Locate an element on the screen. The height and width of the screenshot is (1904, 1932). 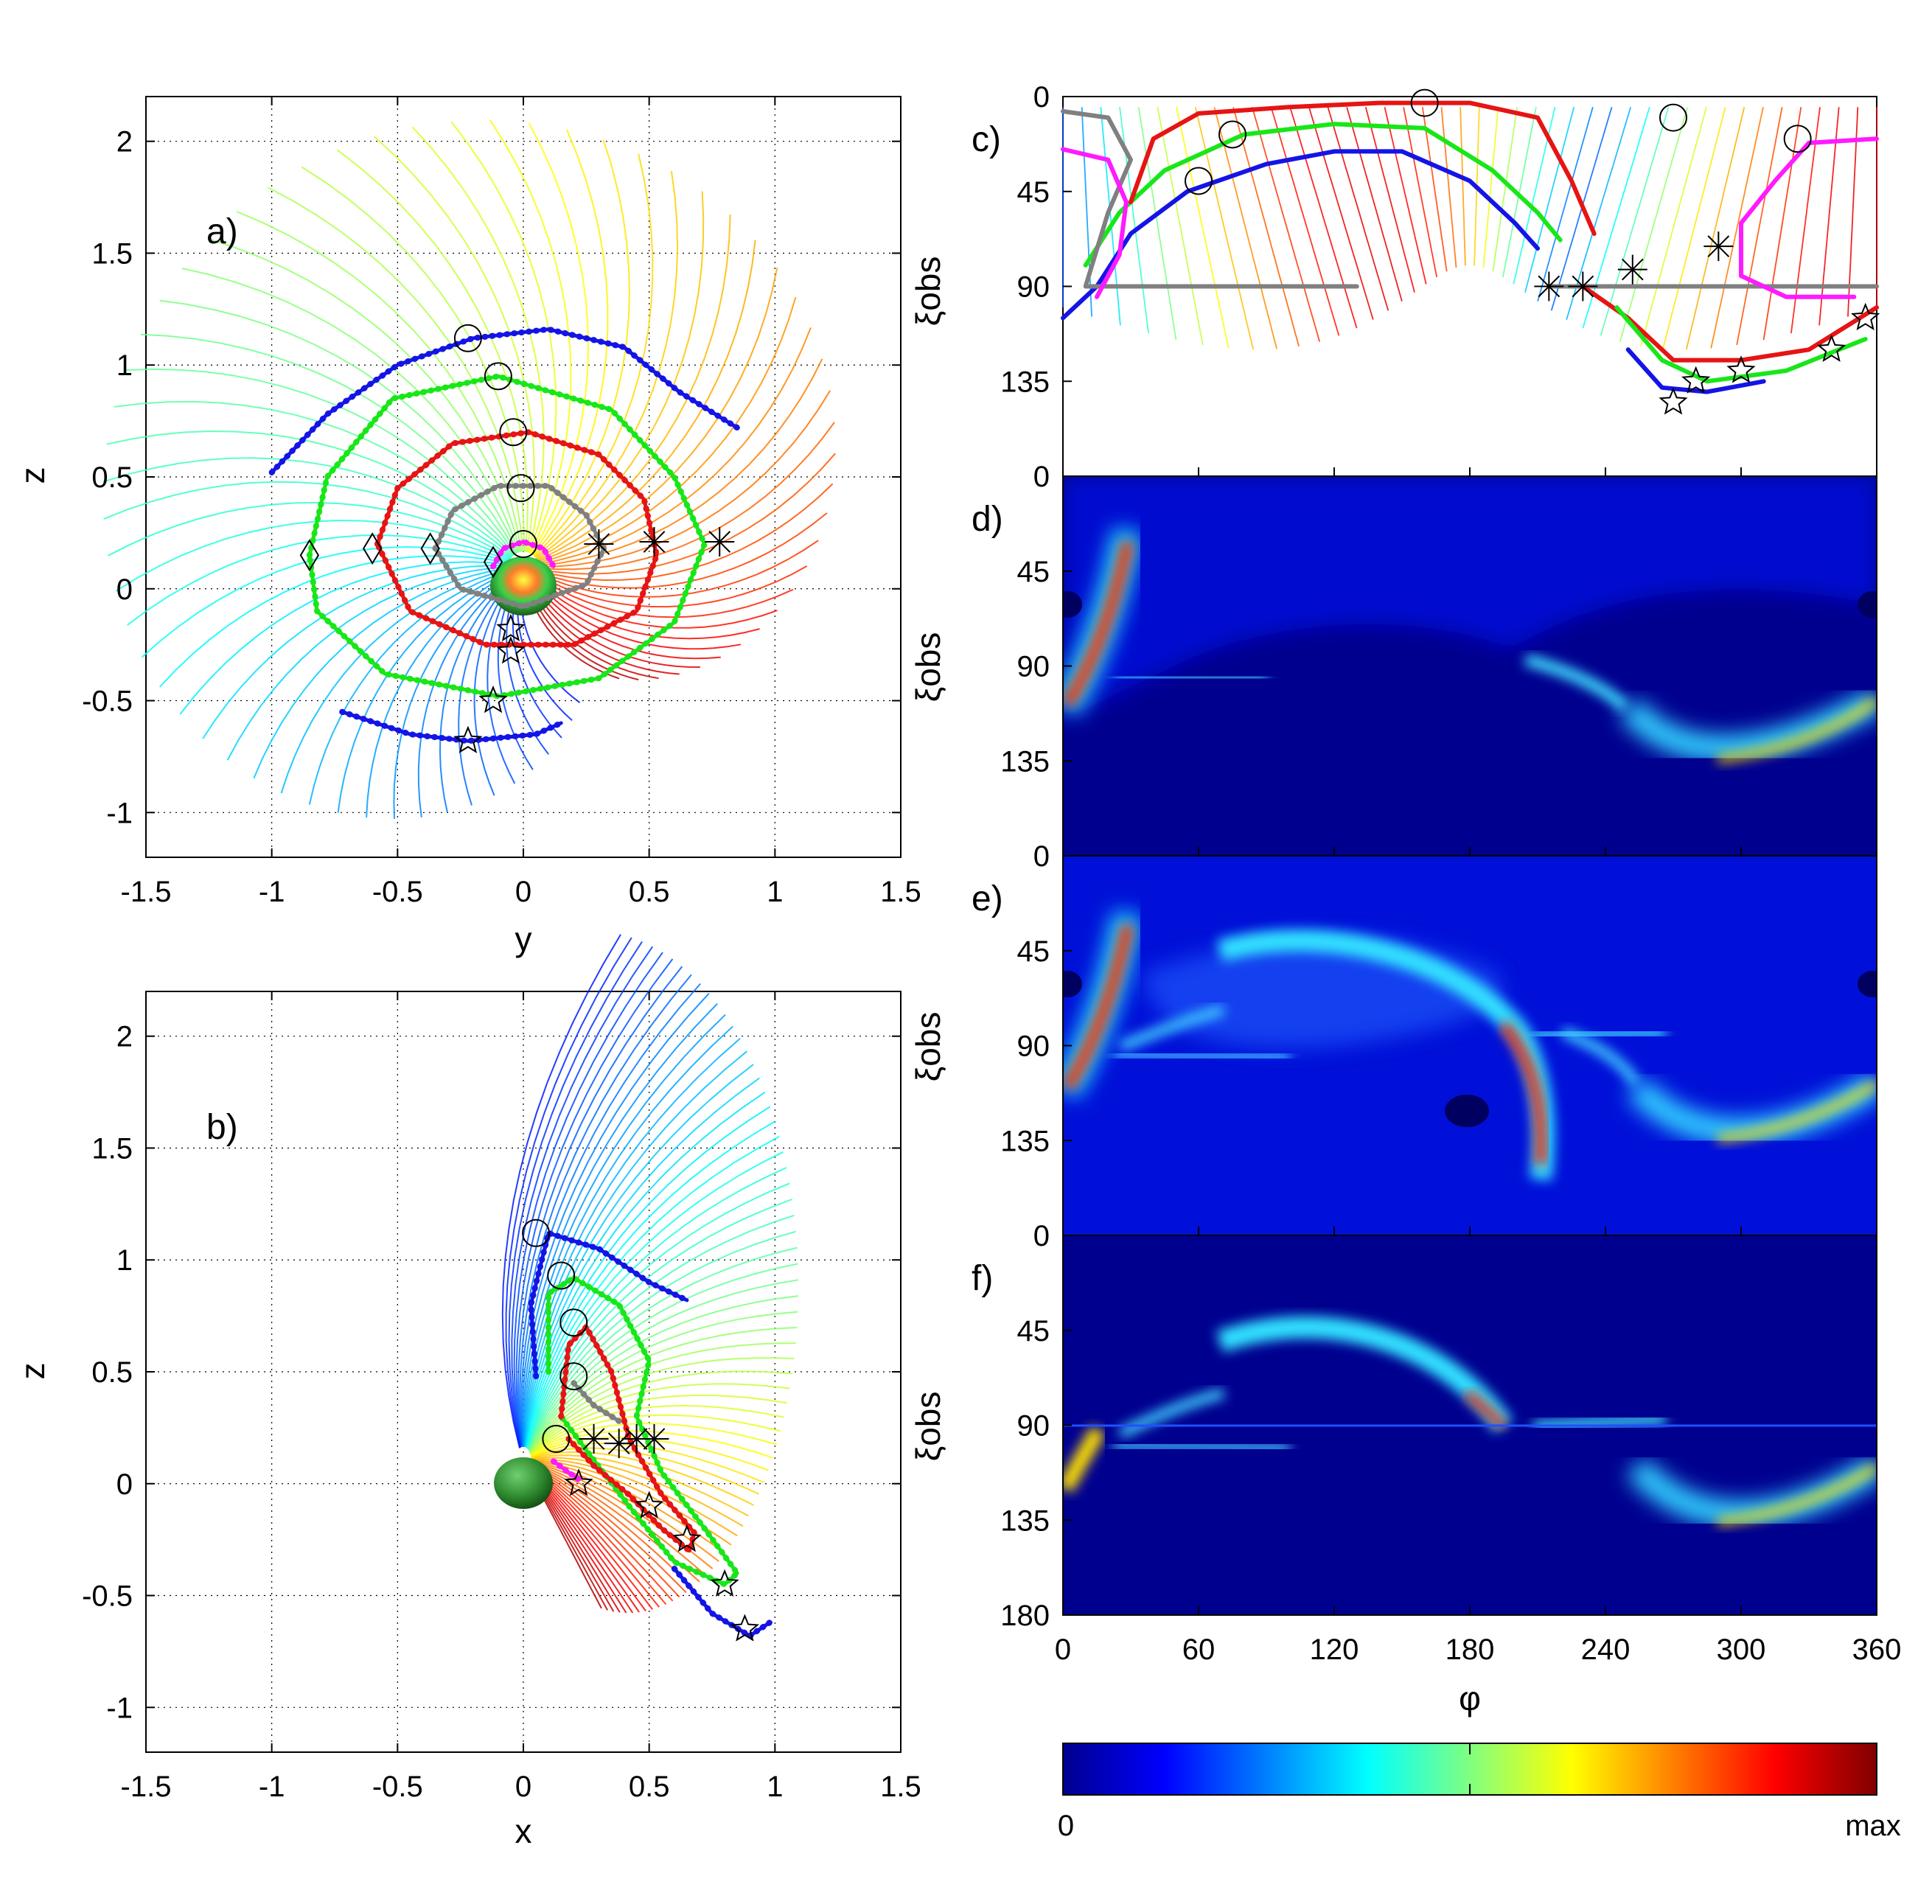
a-ytick-label: 1 is located at coordinates (125, 365).